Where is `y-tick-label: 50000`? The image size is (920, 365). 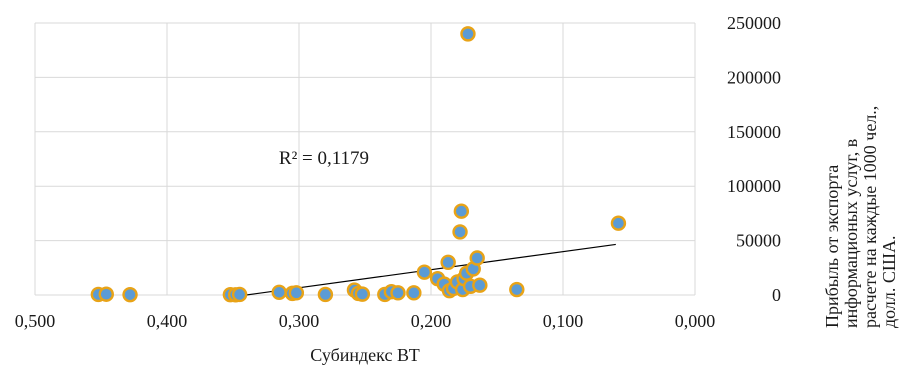
y-tick-label: 50000 is located at coordinates (758, 241).